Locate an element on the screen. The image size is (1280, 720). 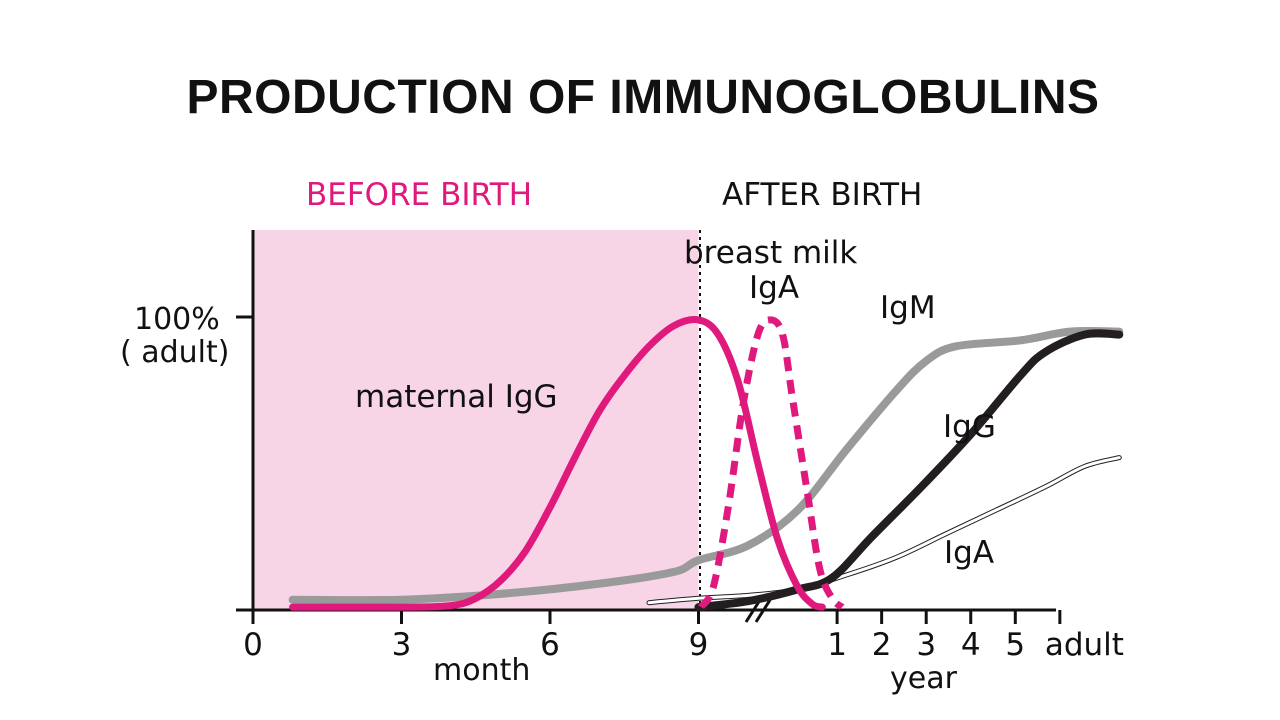
label-breast-milk: breast milk is located at coordinates (770, 253).